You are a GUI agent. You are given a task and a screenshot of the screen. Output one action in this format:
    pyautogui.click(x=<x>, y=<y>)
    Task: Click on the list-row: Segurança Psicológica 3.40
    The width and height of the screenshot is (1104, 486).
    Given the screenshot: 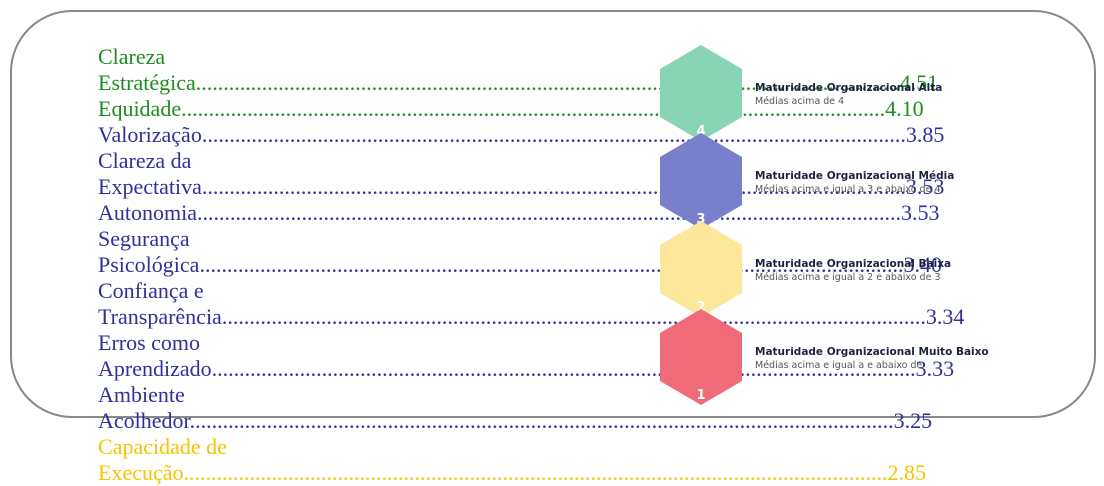 What is the action you would take?
    pyautogui.click(x=520, y=252)
    